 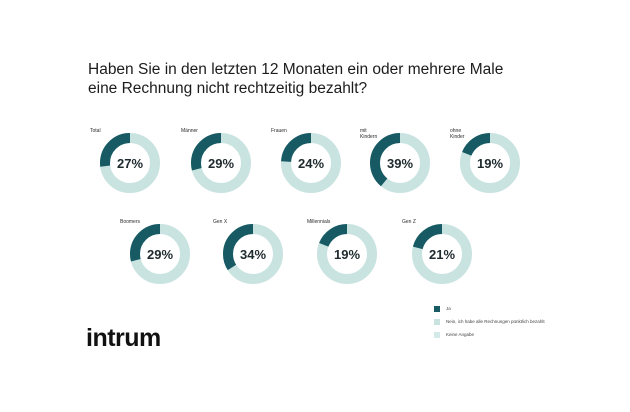 What do you see at coordinates (456, 131) in the screenshot?
I see `donut-label-line: ohne` at bounding box center [456, 131].